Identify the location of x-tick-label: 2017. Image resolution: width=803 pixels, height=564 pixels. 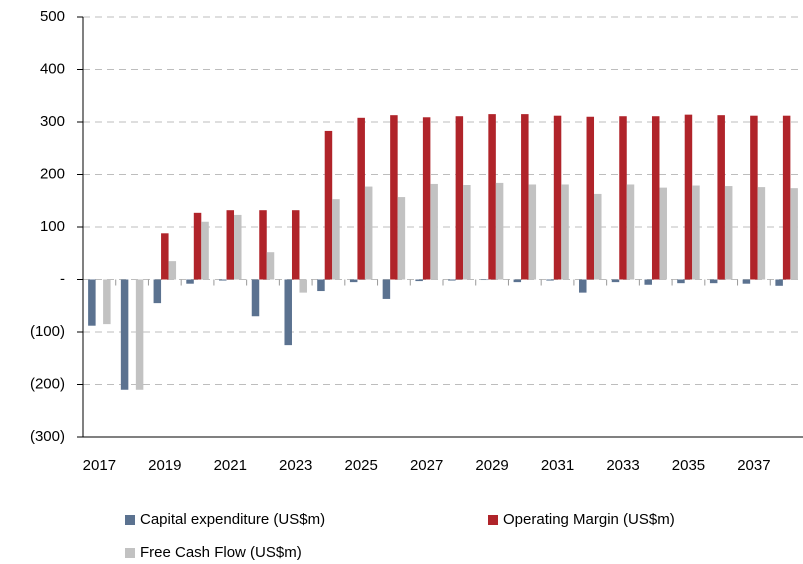
(99, 465).